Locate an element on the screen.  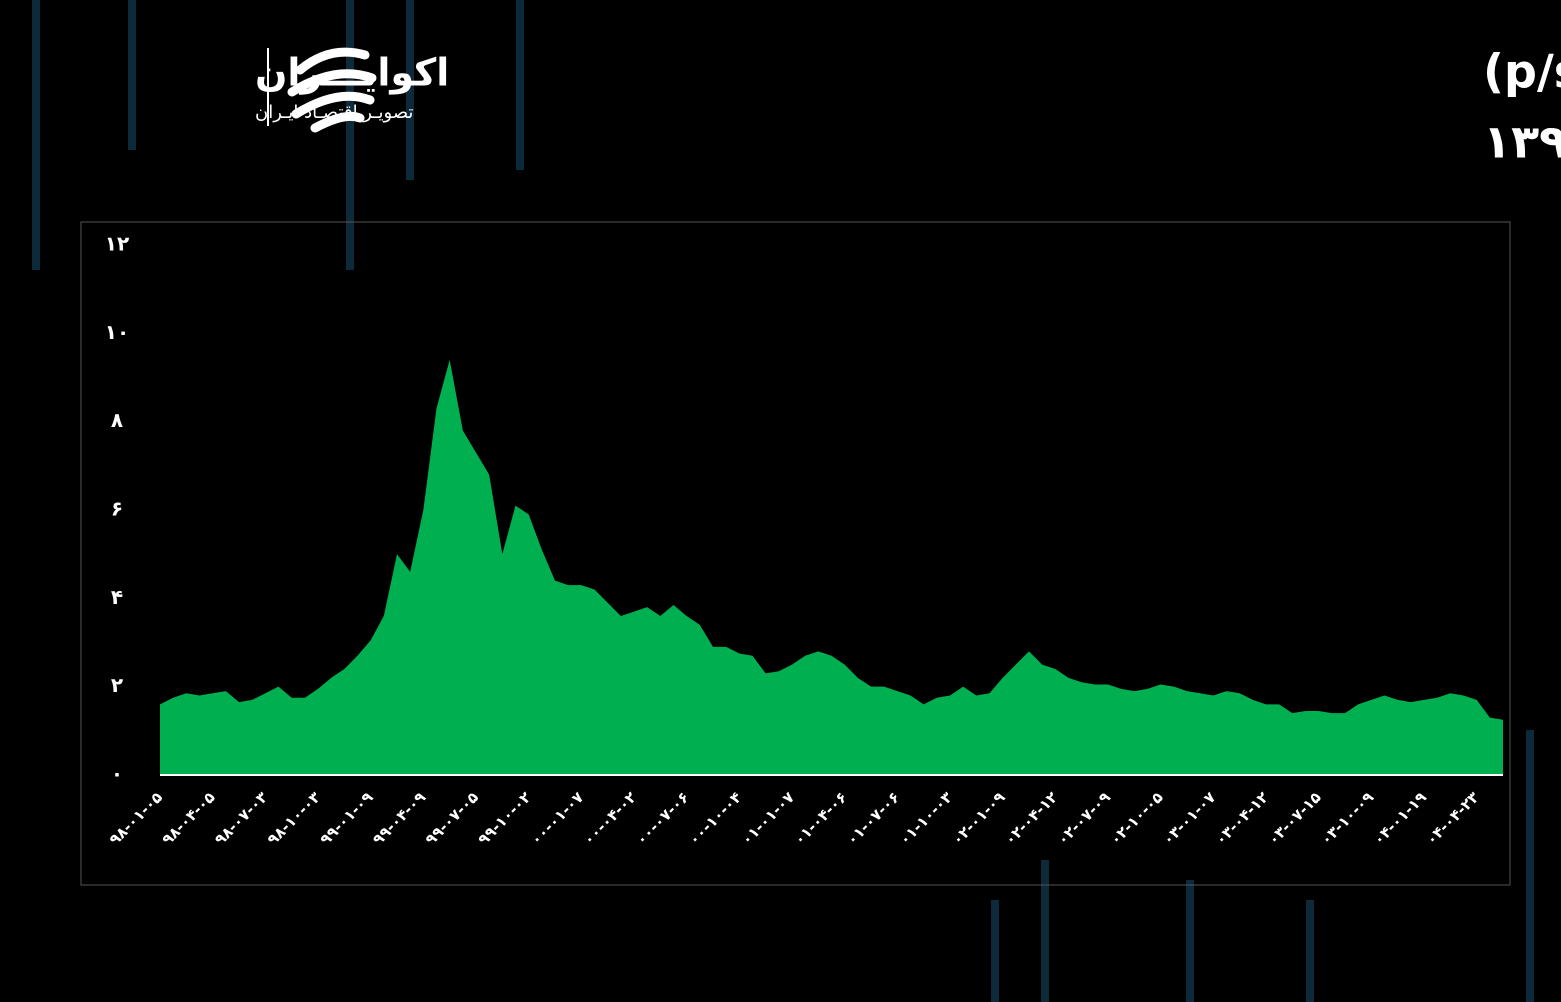
y-tick-label: ۲ is located at coordinates (117, 685).